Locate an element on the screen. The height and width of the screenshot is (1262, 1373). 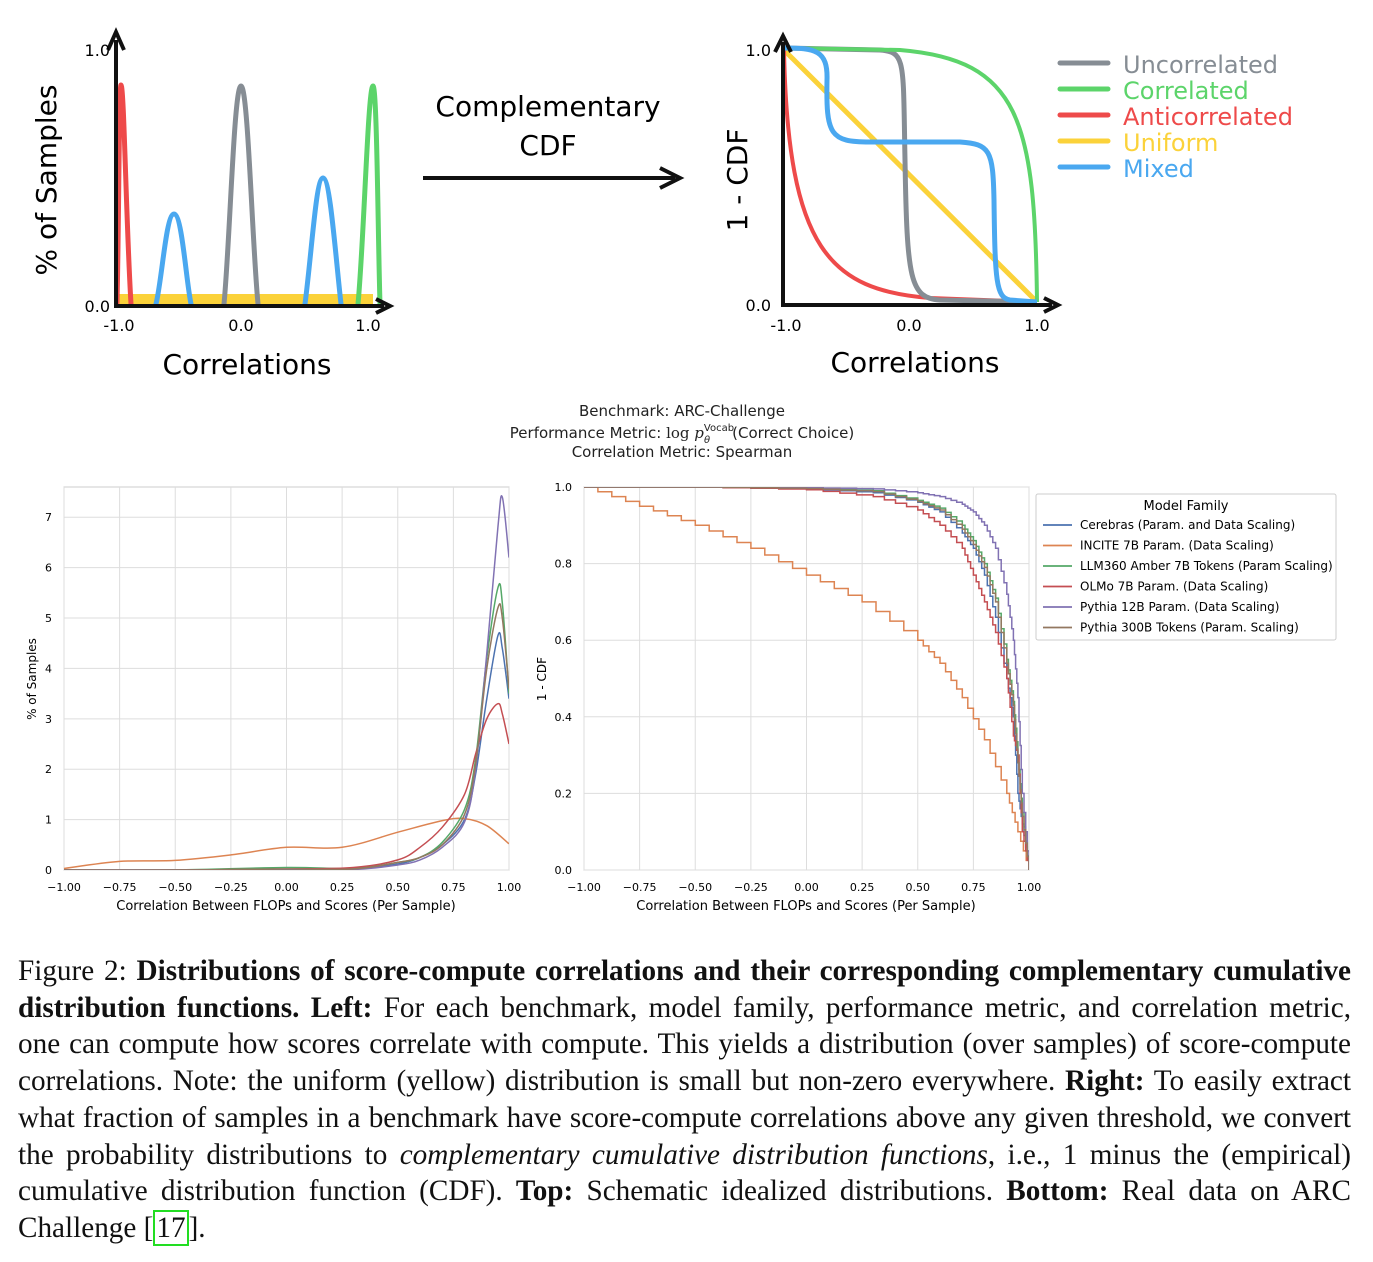
legend-label: INCITE 7B Param. (Data Scaling) is located at coordinates (1177, 546).